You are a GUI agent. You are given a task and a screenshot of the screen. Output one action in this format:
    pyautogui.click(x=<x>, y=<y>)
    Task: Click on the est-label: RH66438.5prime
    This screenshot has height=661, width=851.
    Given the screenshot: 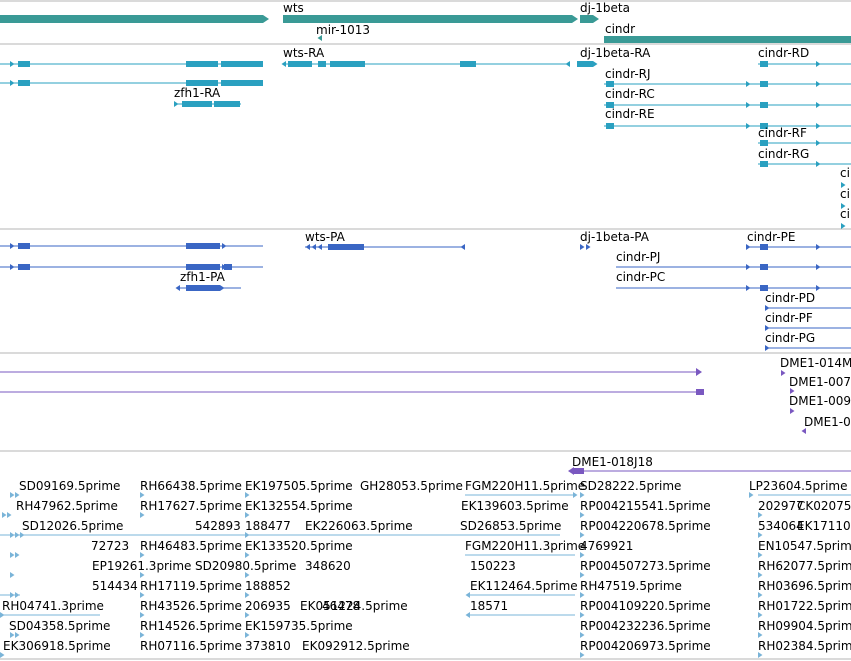 What is the action you would take?
    pyautogui.click(x=191, y=486)
    